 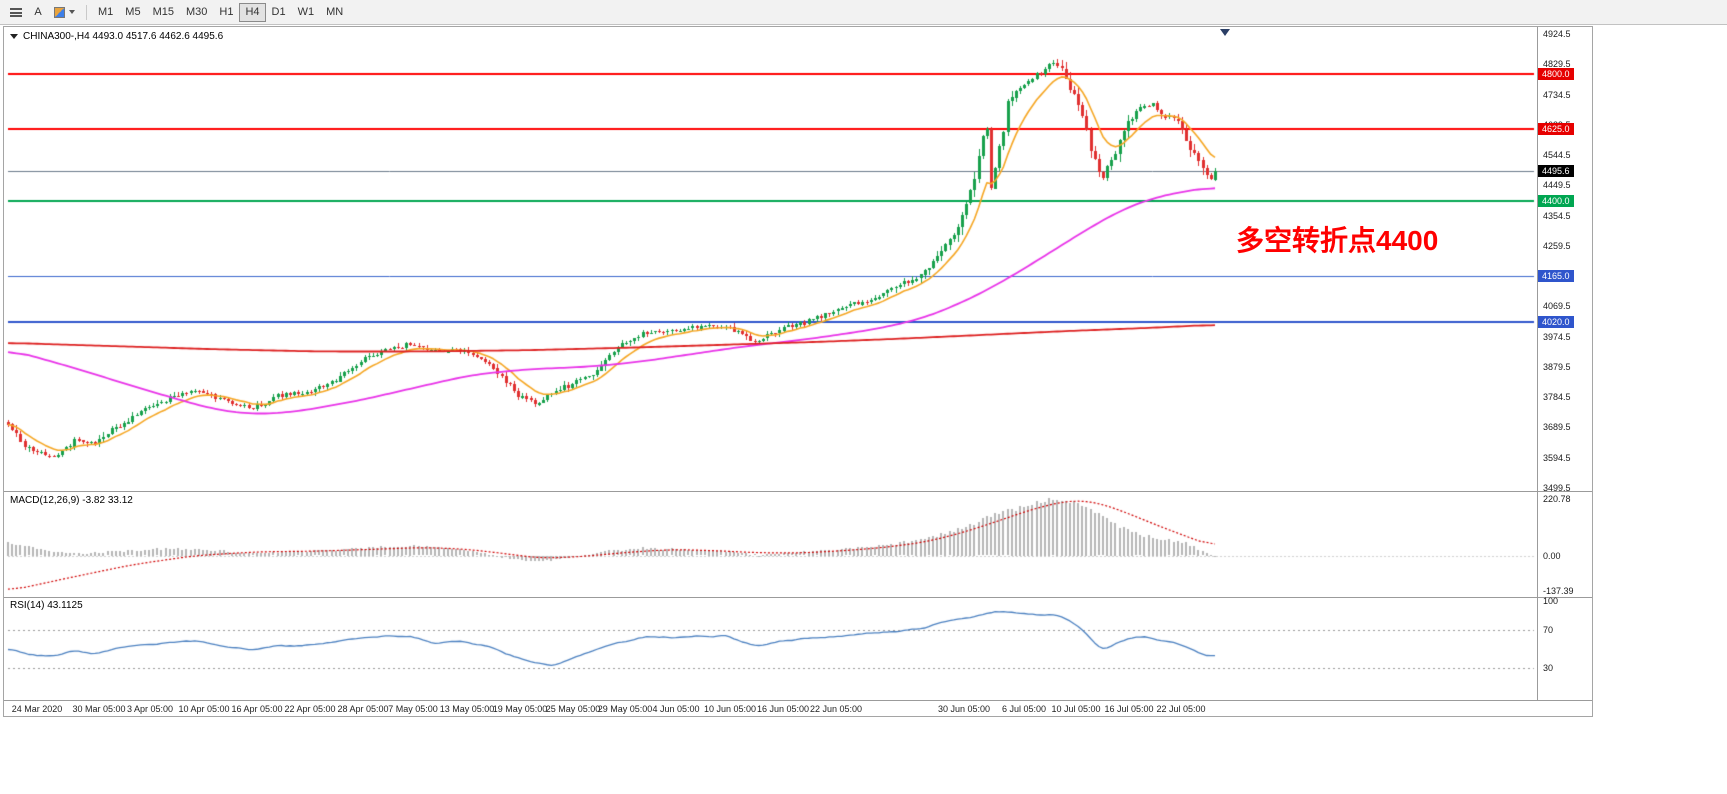 I want to click on macd-axis-label: 0.00, so click(x=1552, y=555).